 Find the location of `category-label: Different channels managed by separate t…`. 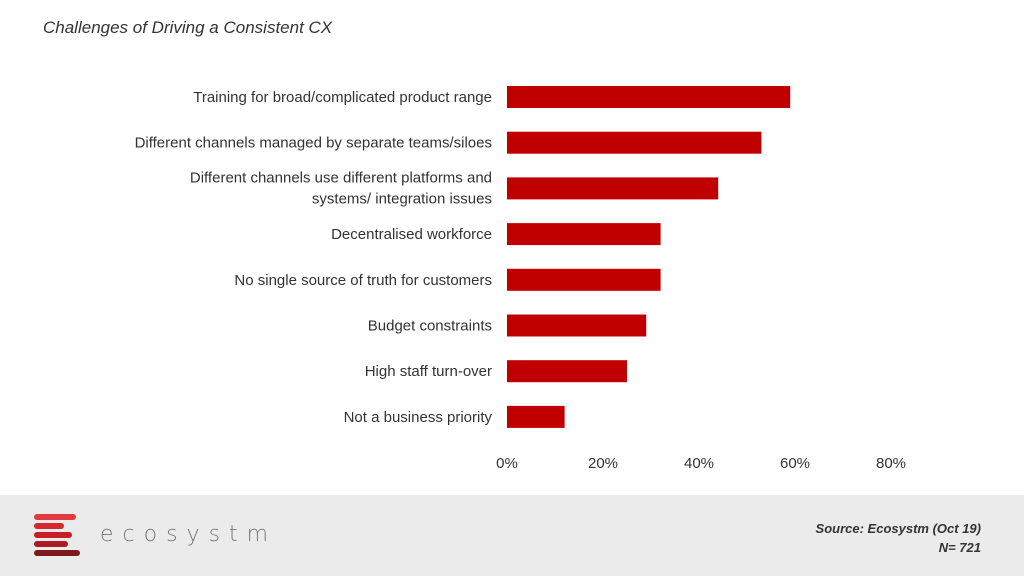

category-label: Different channels managed by separate t… is located at coordinates (313, 143).